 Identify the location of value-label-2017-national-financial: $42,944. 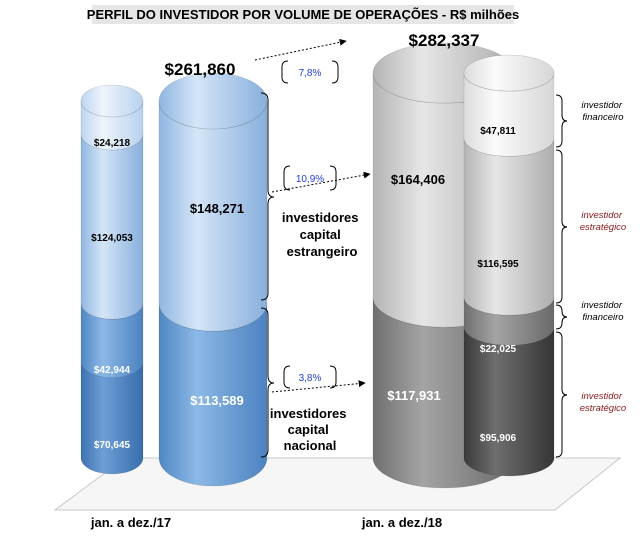
(112, 370).